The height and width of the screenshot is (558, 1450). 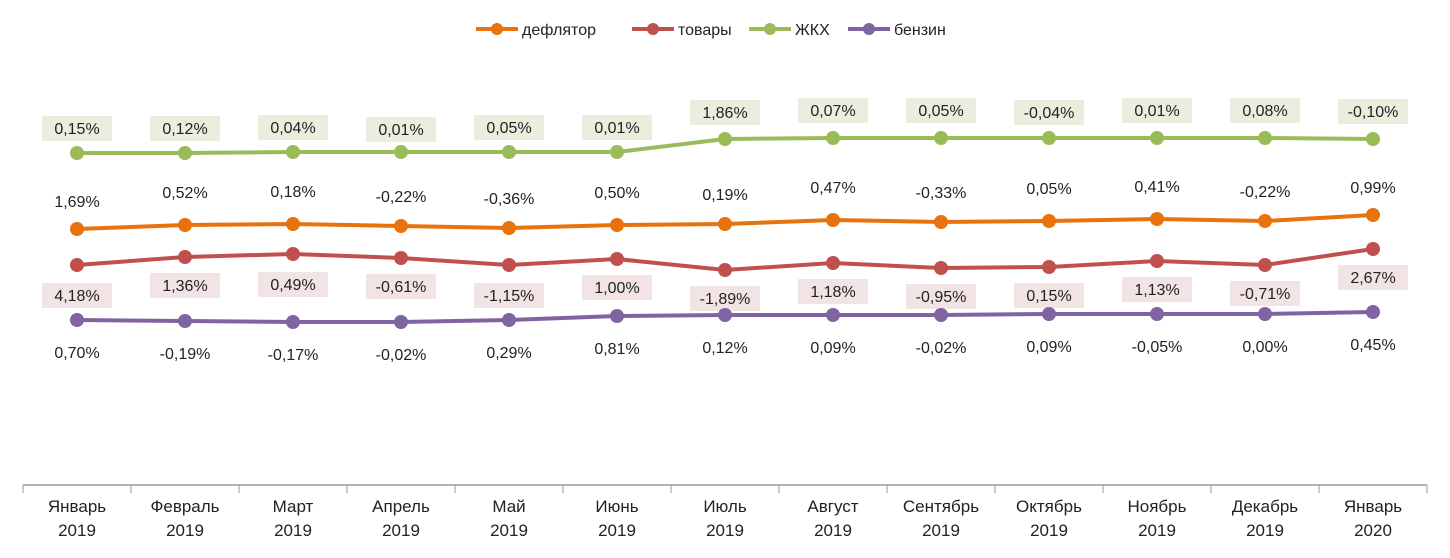 What do you see at coordinates (920, 30) in the screenshot?
I see `legend-label: бензин` at bounding box center [920, 30].